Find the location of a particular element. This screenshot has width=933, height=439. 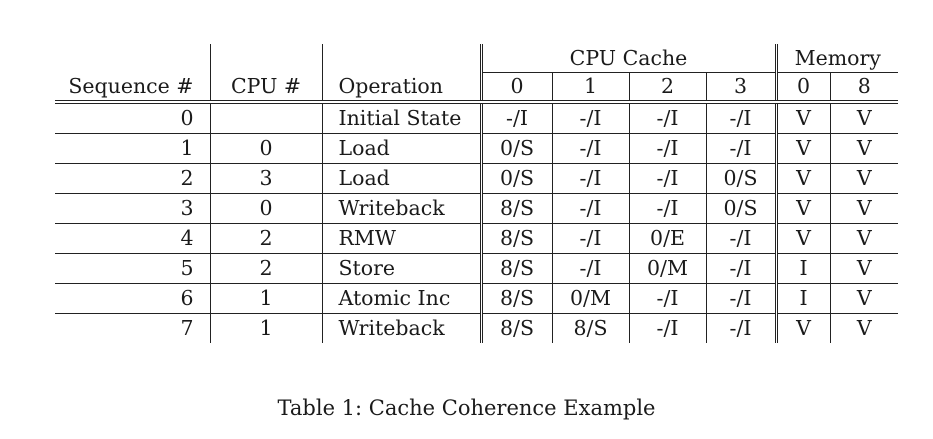

cpu-cell: 3 is located at coordinates (265, 178).